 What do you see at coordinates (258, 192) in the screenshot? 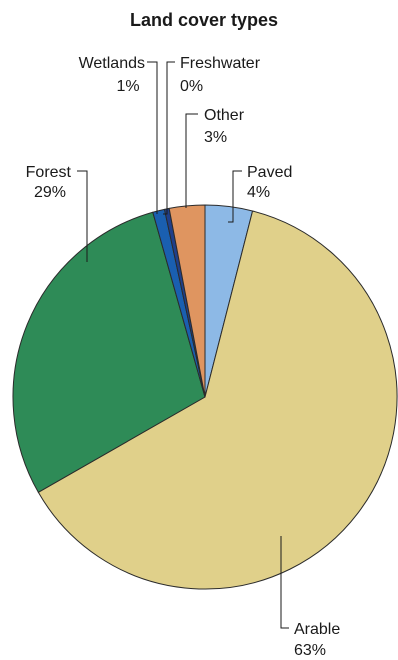
I see `slice-percent-paved: 4%` at bounding box center [258, 192].